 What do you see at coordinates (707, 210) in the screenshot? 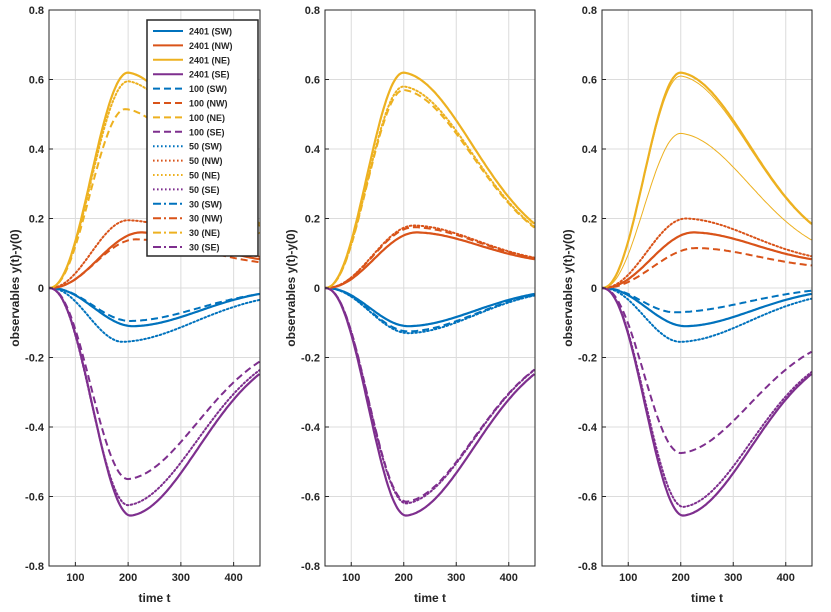
I see `series-line-100-ne-` at bounding box center [707, 210].